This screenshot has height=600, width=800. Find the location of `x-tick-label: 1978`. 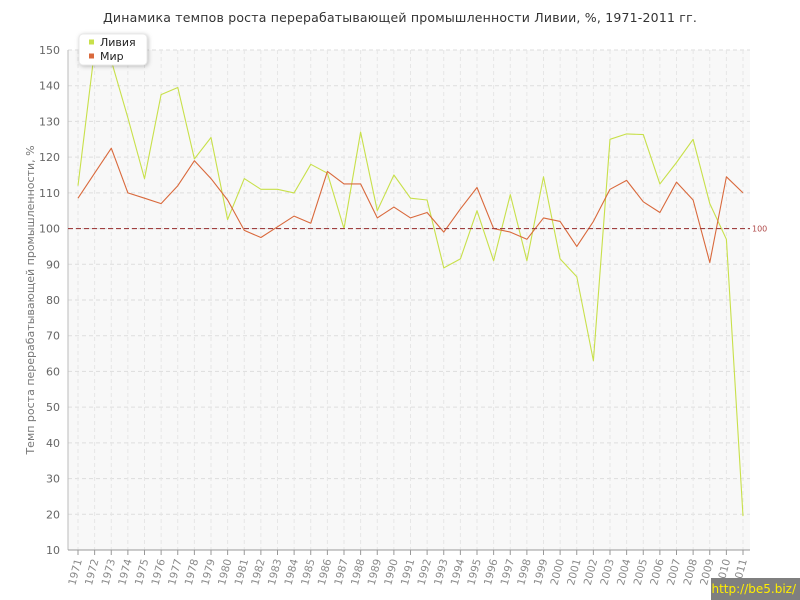

x-tick-label: 1978 is located at coordinates (192, 572).